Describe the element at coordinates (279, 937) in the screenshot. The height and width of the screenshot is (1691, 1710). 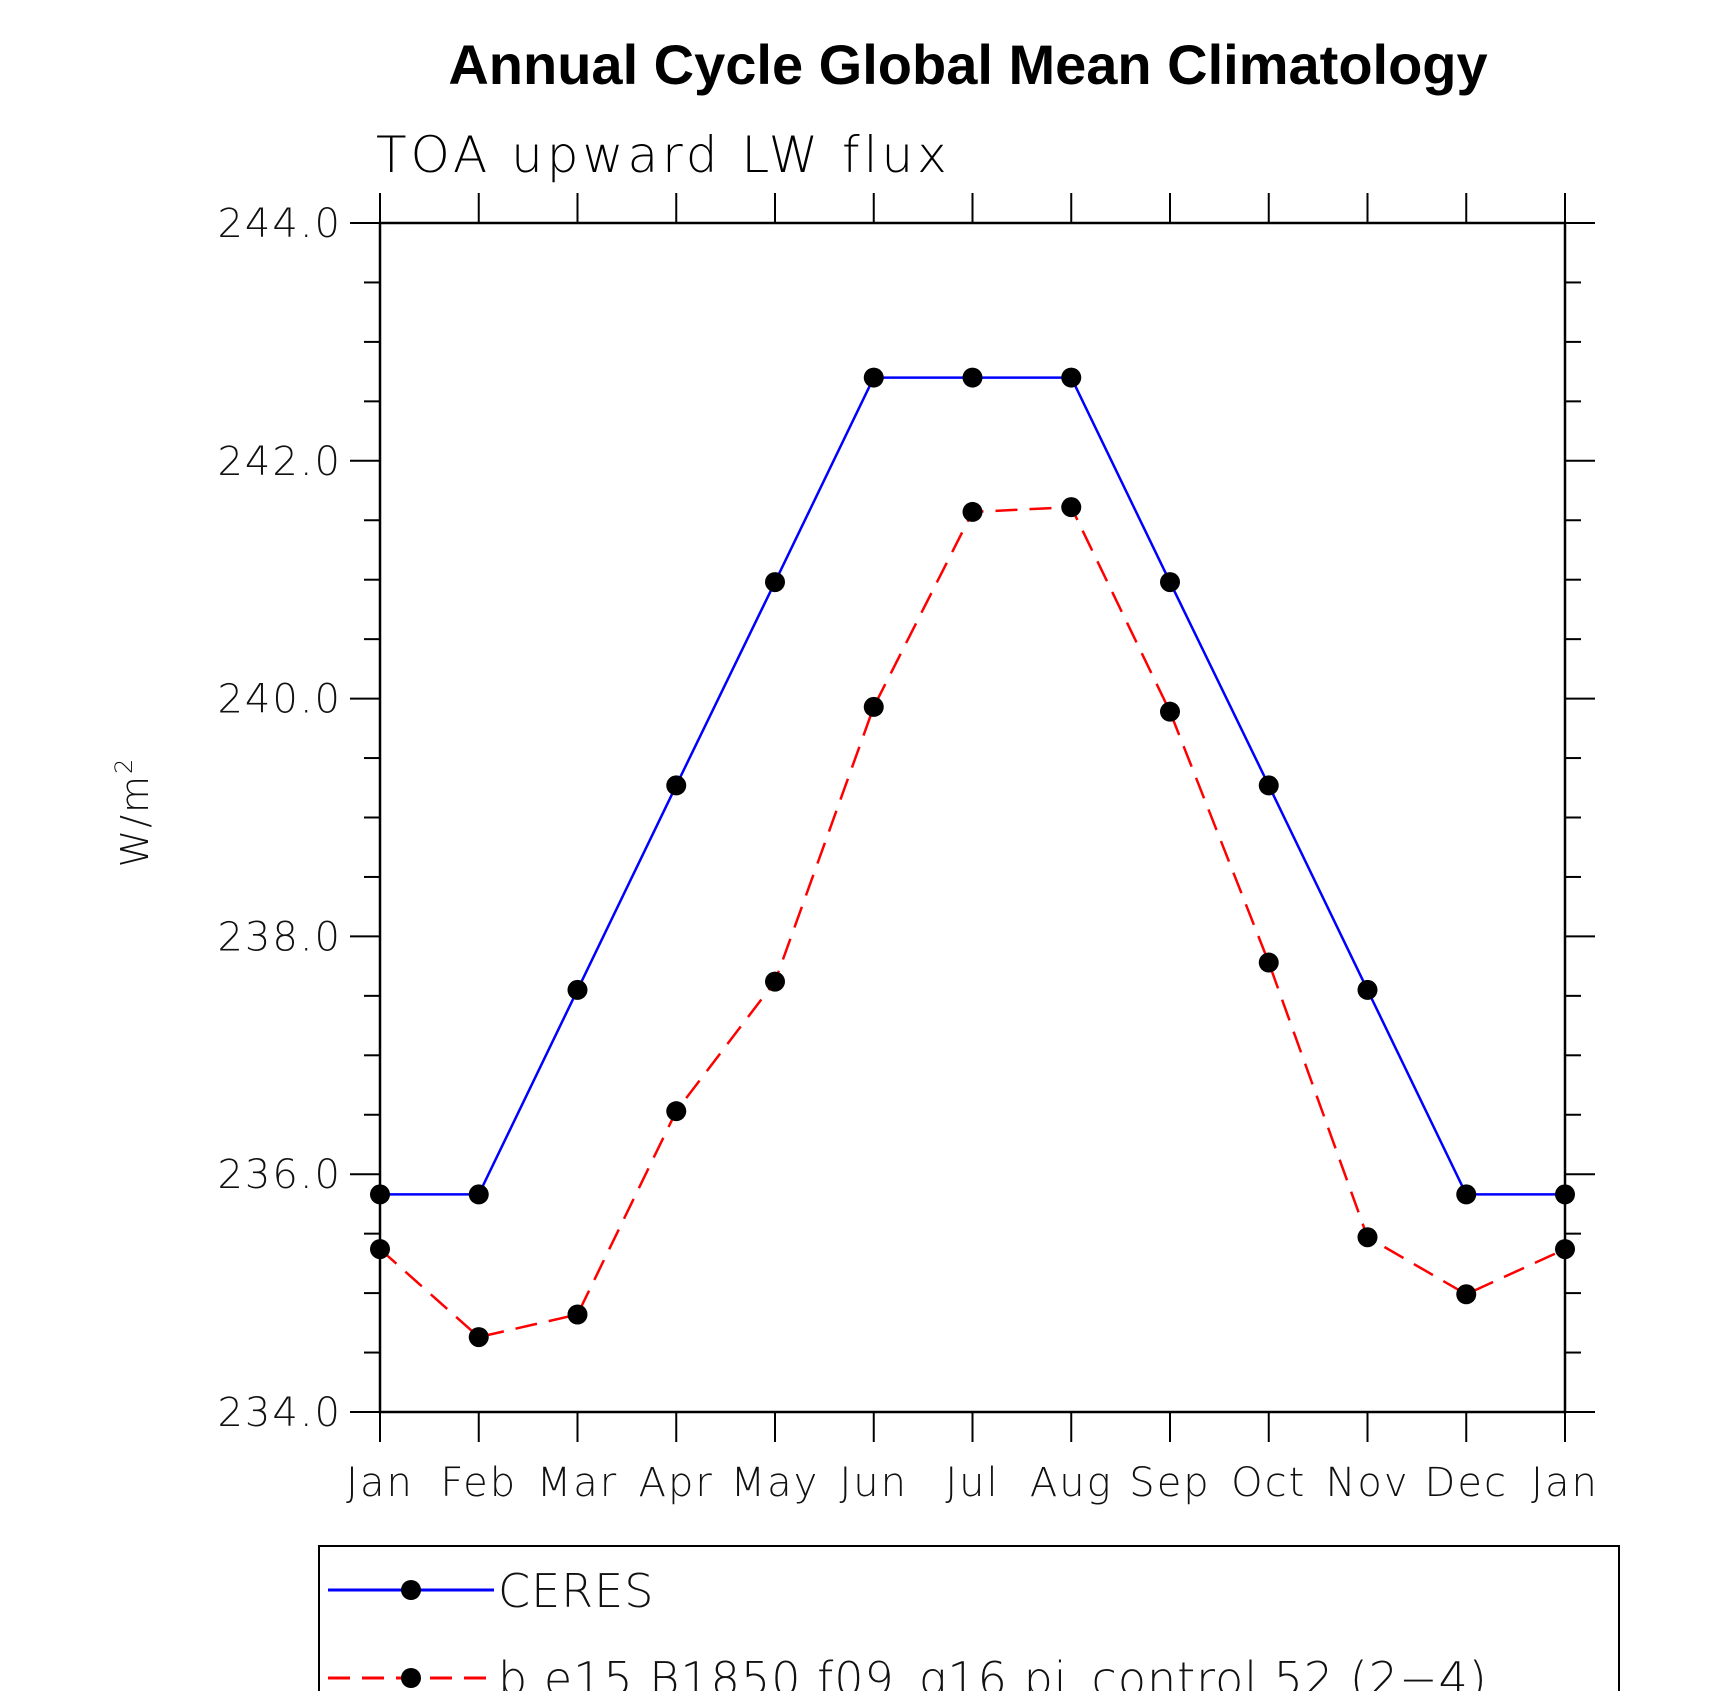
I see `y-tick-label: 238.0` at that location.